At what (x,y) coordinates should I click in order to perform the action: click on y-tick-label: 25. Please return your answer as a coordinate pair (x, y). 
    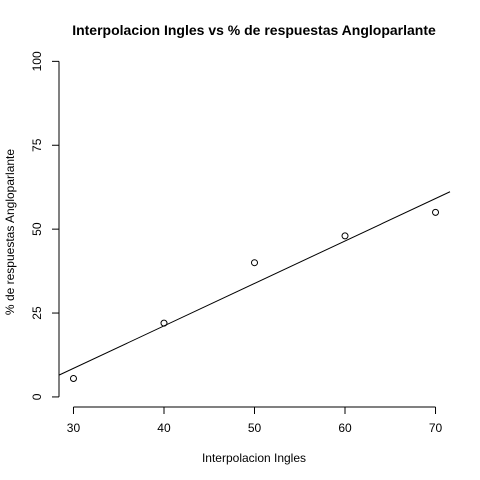
    Looking at the image, I should click on (37, 313).